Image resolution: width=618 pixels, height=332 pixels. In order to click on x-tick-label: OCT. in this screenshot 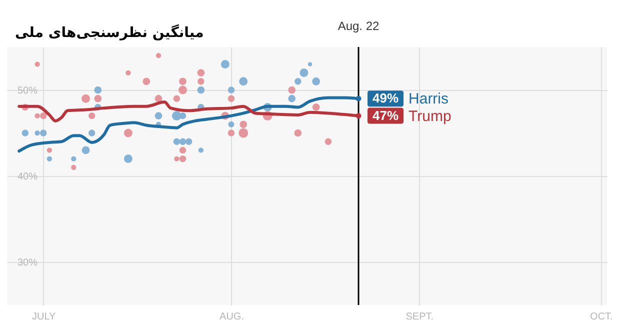, I will do `click(601, 317)`.